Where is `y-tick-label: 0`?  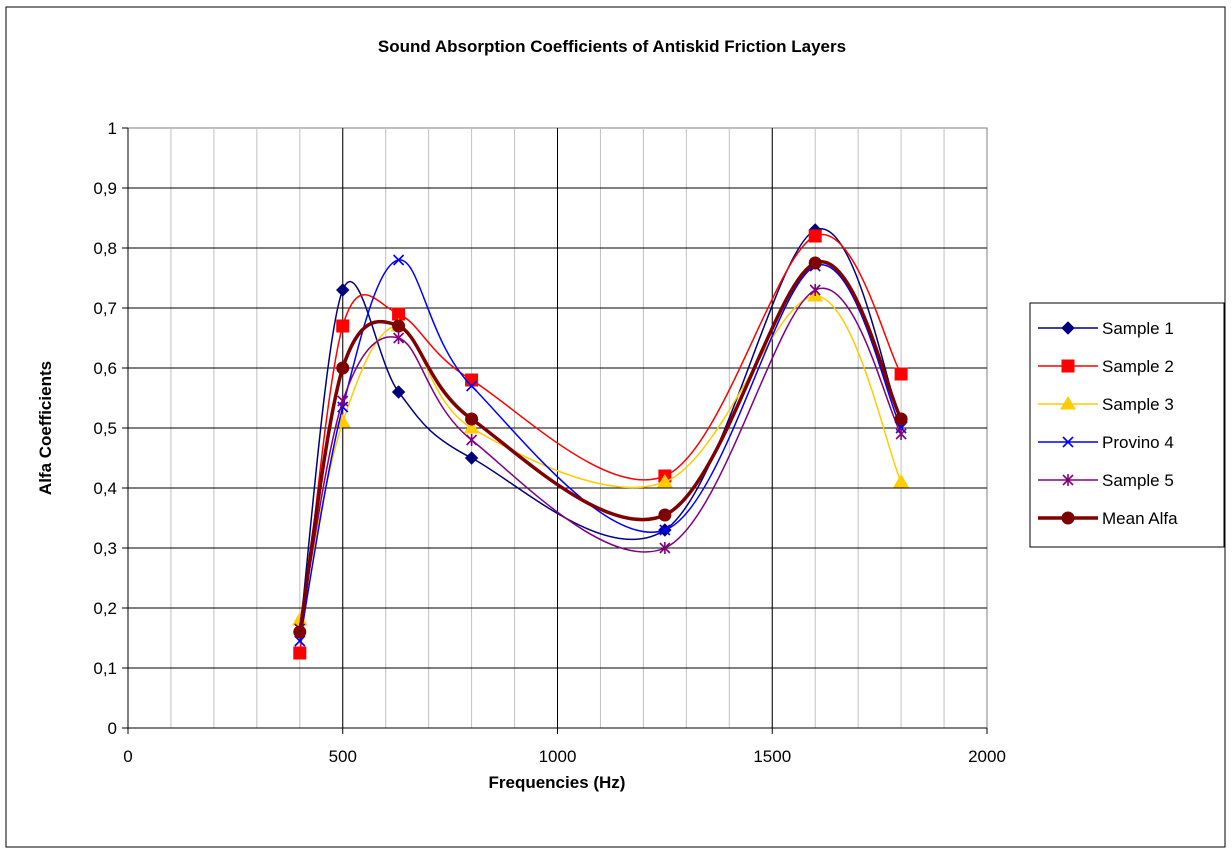 y-tick-label: 0 is located at coordinates (112, 728).